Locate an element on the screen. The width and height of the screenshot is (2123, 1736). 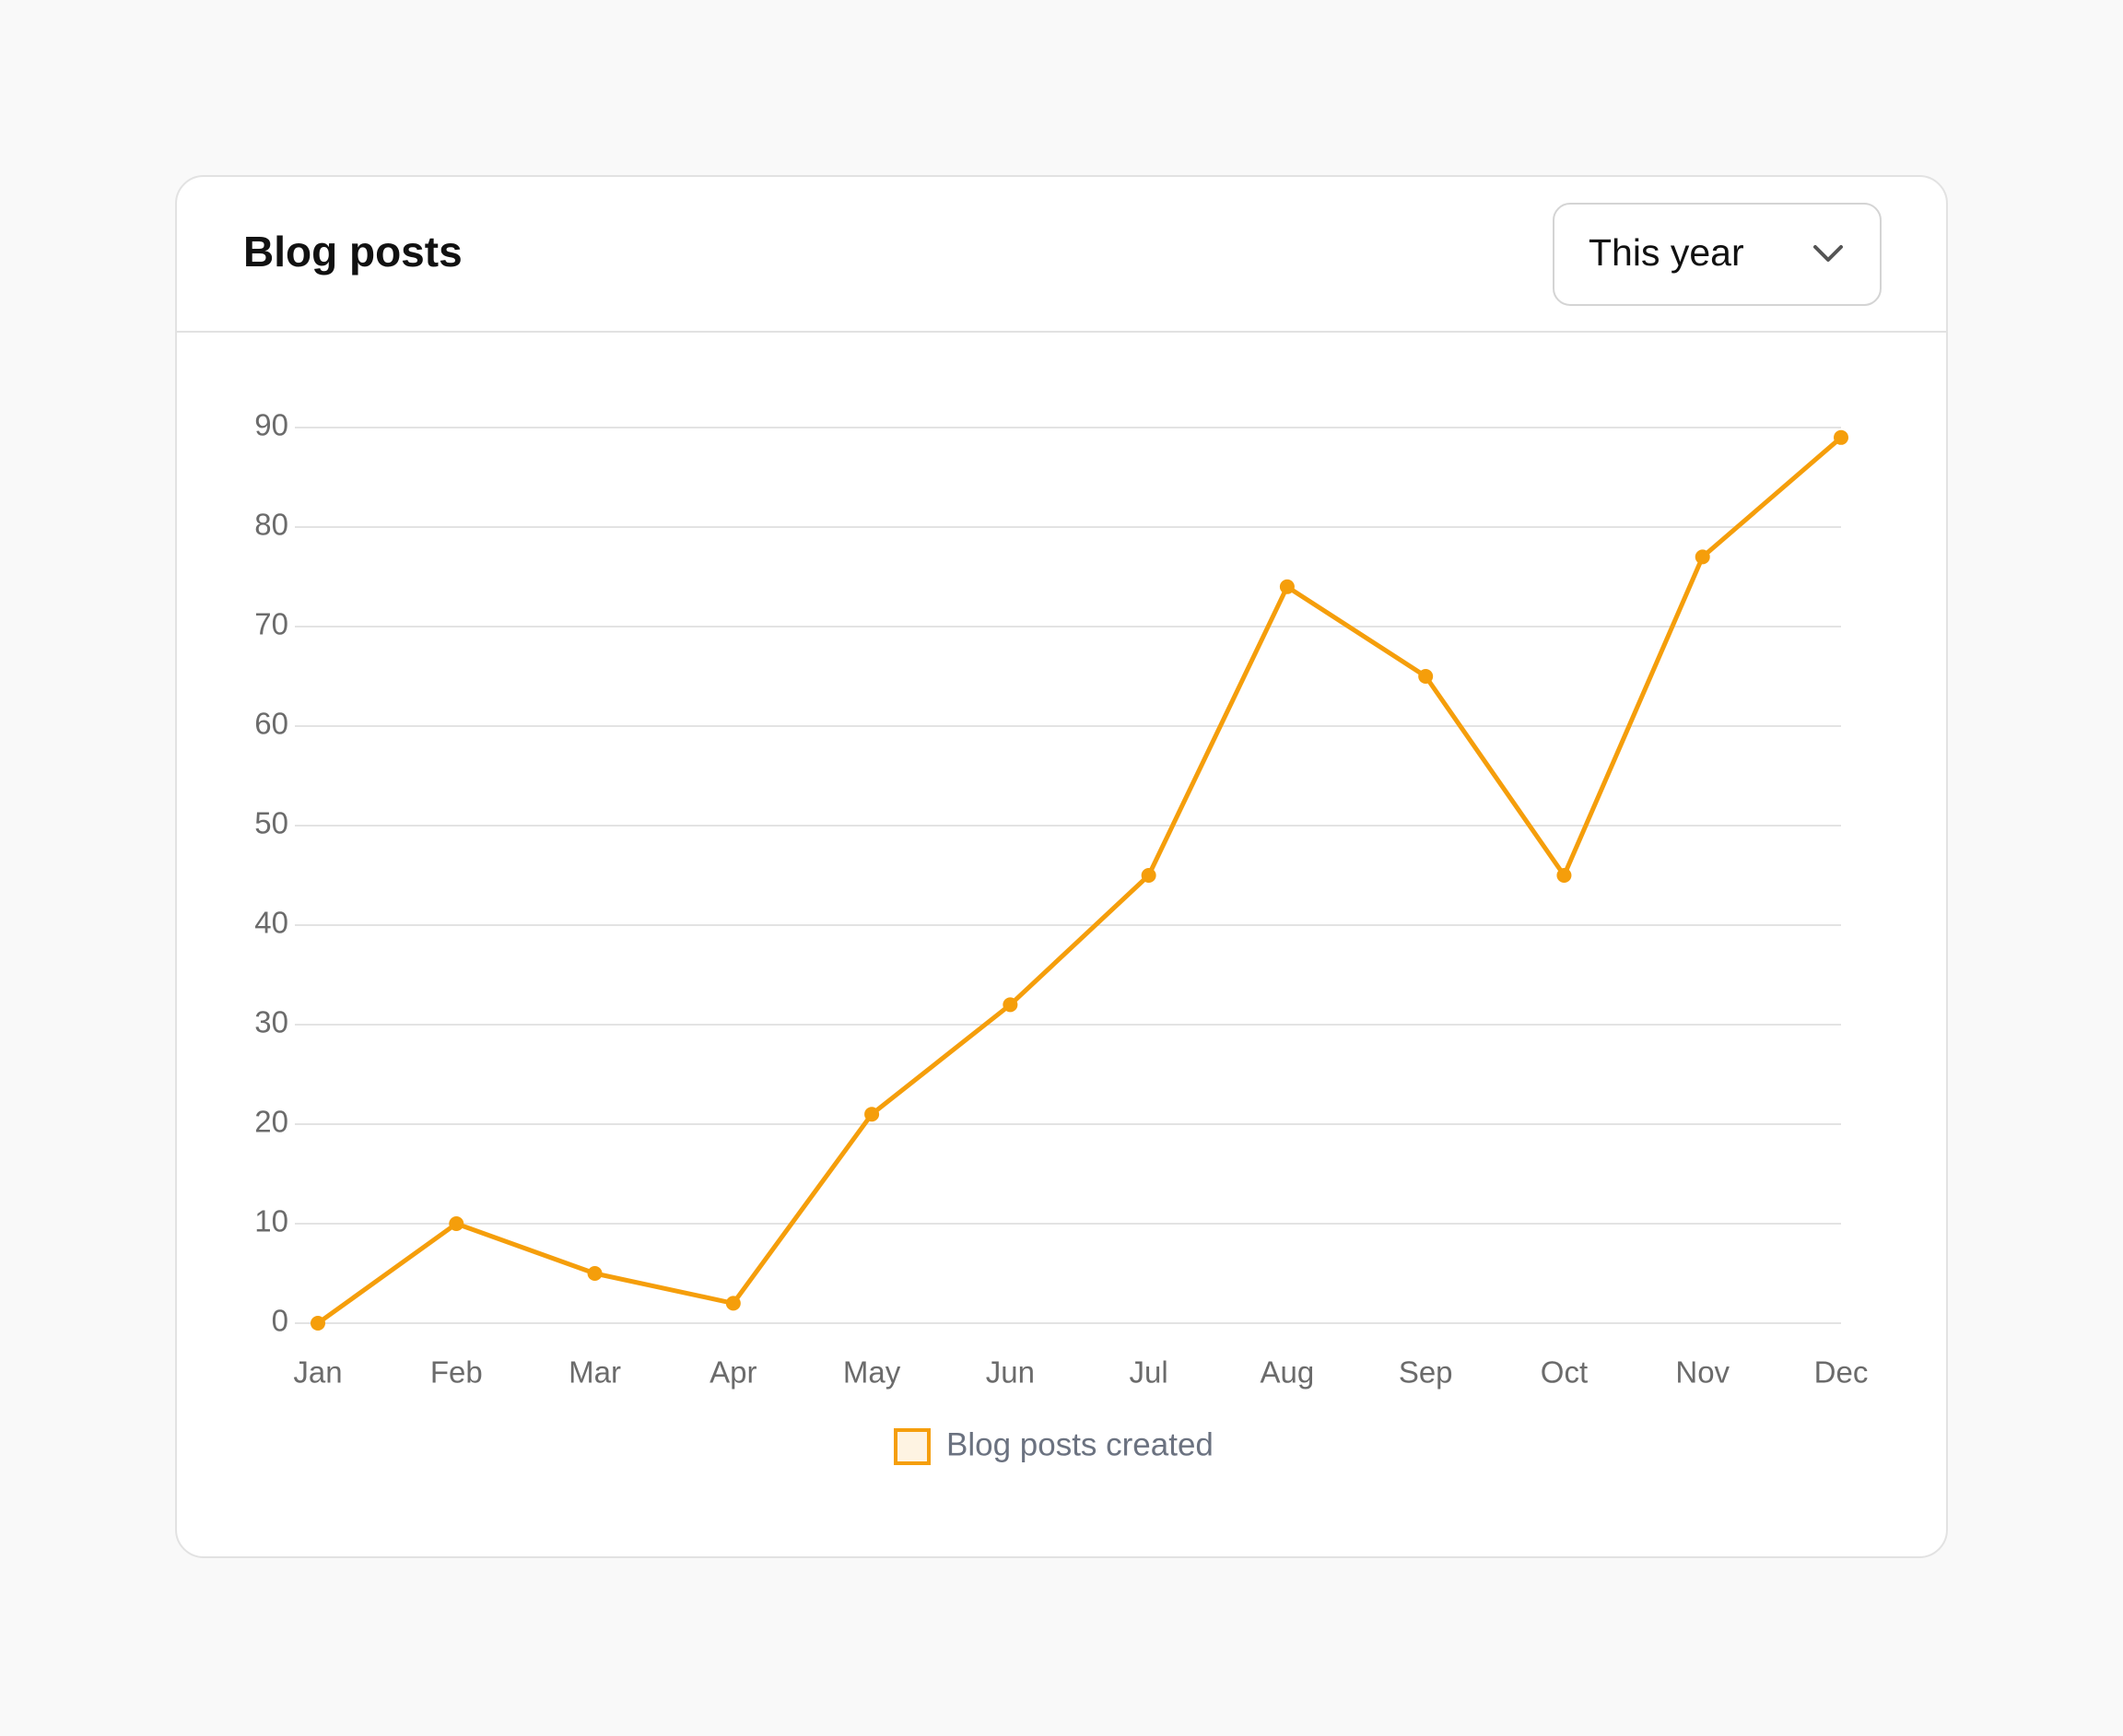
period-dropdown: This year is located at coordinates (1717, 255).